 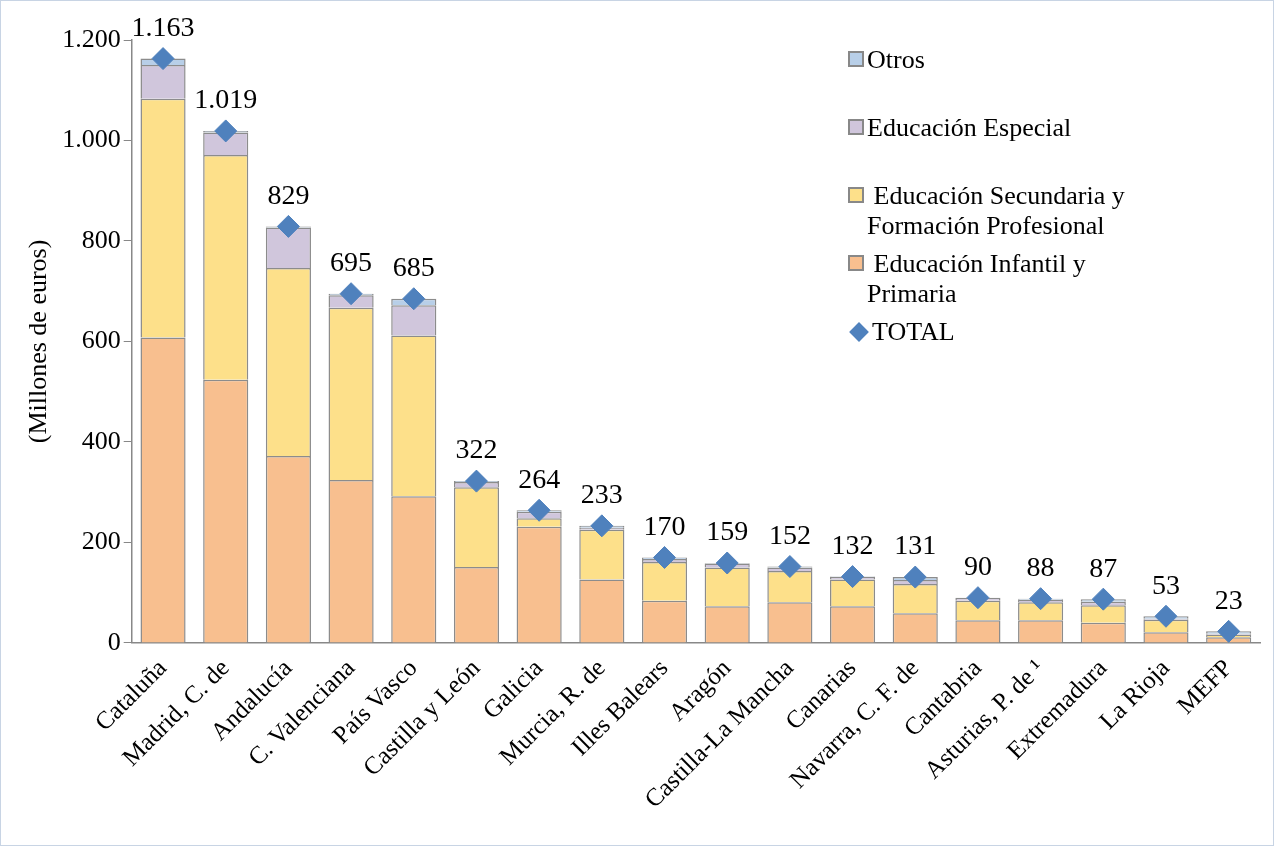 What do you see at coordinates (91, 38) in the screenshot?
I see `y-tick-label: 1.200` at bounding box center [91, 38].